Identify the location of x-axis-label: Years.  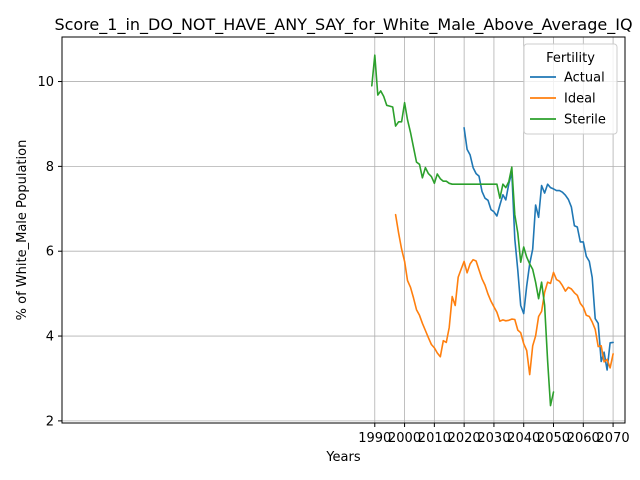
(343, 457).